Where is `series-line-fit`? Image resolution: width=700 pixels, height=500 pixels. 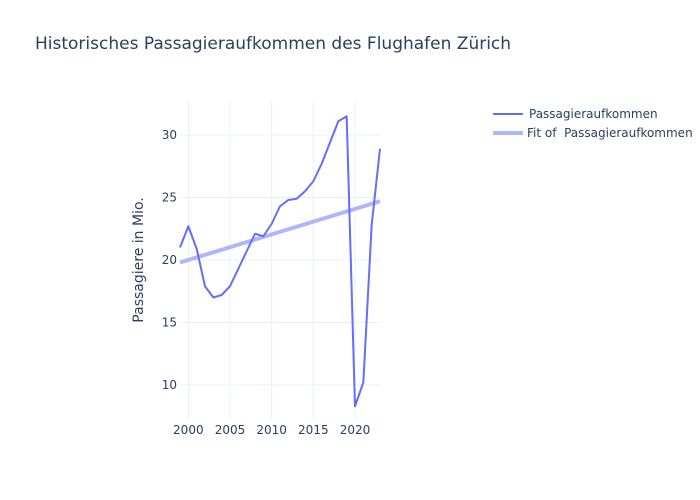
series-line-fit is located at coordinates (280, 232).